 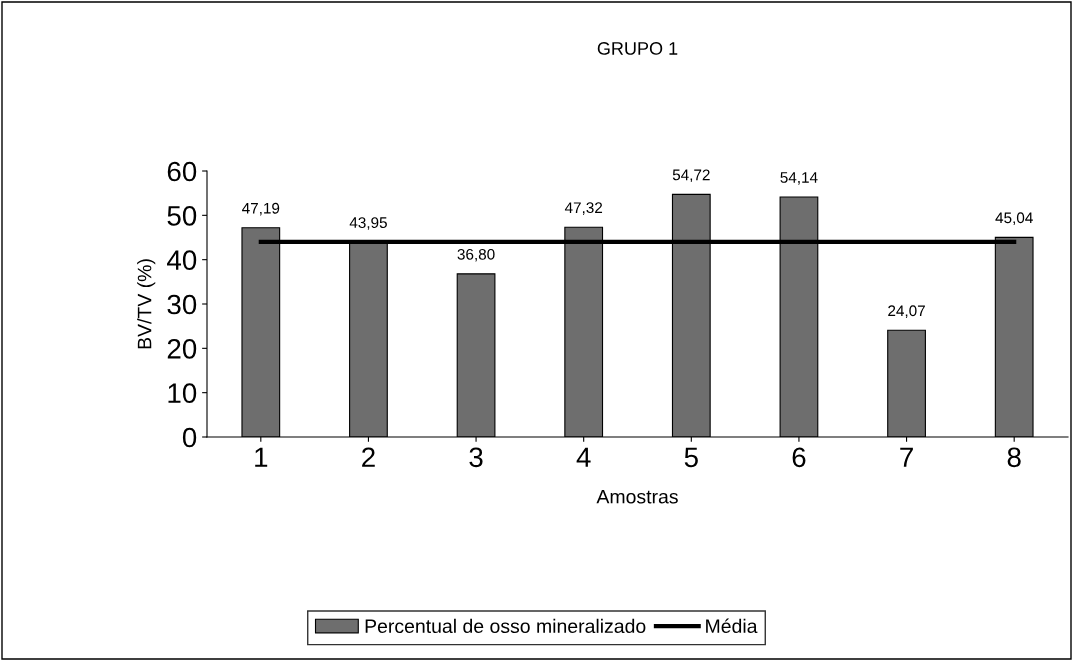 What do you see at coordinates (182, 216) in the screenshot?
I see `y-tick-label: 50` at bounding box center [182, 216].